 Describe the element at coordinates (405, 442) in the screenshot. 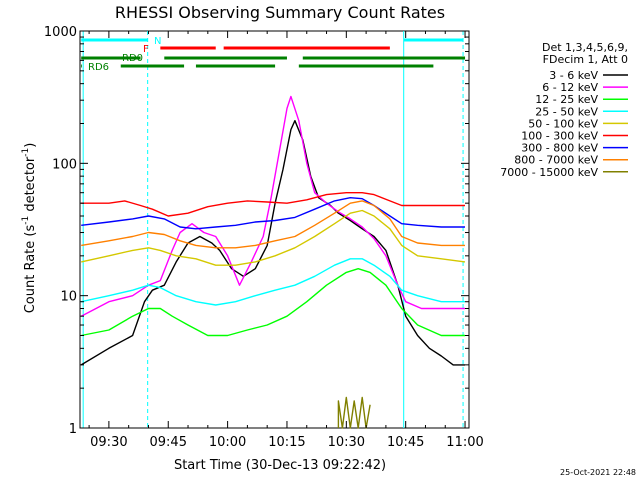

I see `x-tick-label-5: 10:45` at that location.